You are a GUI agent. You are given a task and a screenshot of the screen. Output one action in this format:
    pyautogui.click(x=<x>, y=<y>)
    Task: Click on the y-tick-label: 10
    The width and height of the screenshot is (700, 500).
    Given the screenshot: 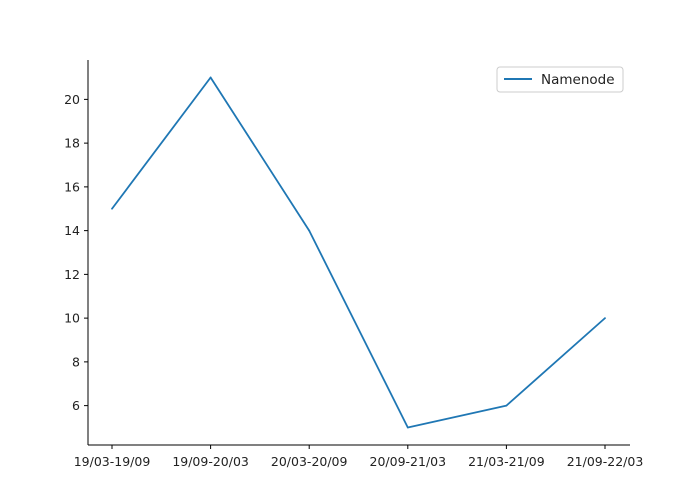 What is the action you would take?
    pyautogui.click(x=72, y=318)
    